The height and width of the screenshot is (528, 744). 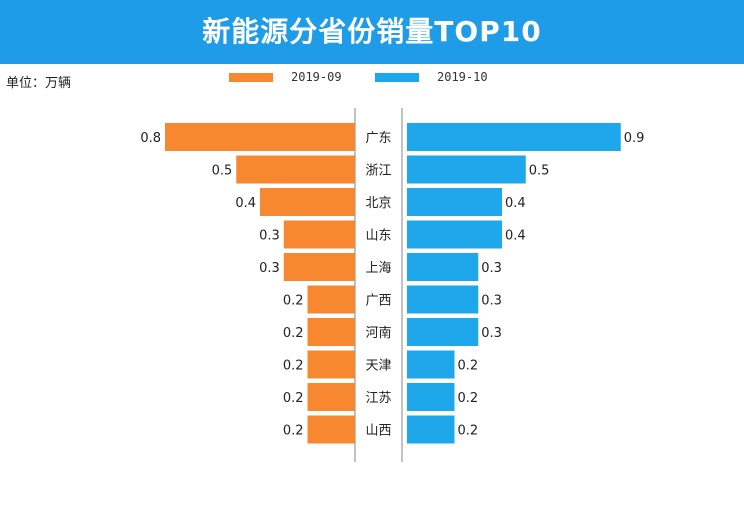 What do you see at coordinates (378, 431) in the screenshot?
I see `category-label: 山西` at bounding box center [378, 431].